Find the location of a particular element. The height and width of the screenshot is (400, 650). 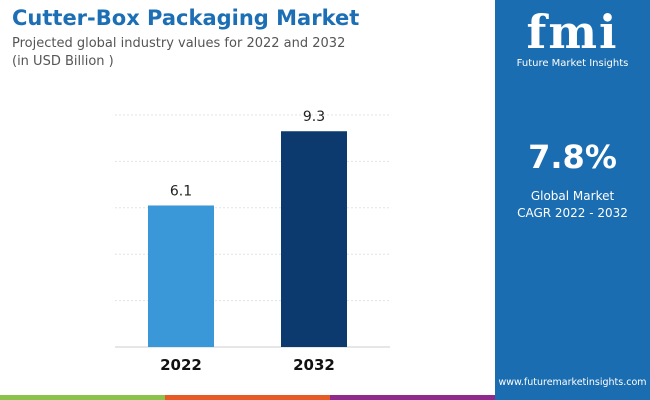

cagr-label-line2: CAGR 2022 - 2032 is located at coordinates (572, 213).